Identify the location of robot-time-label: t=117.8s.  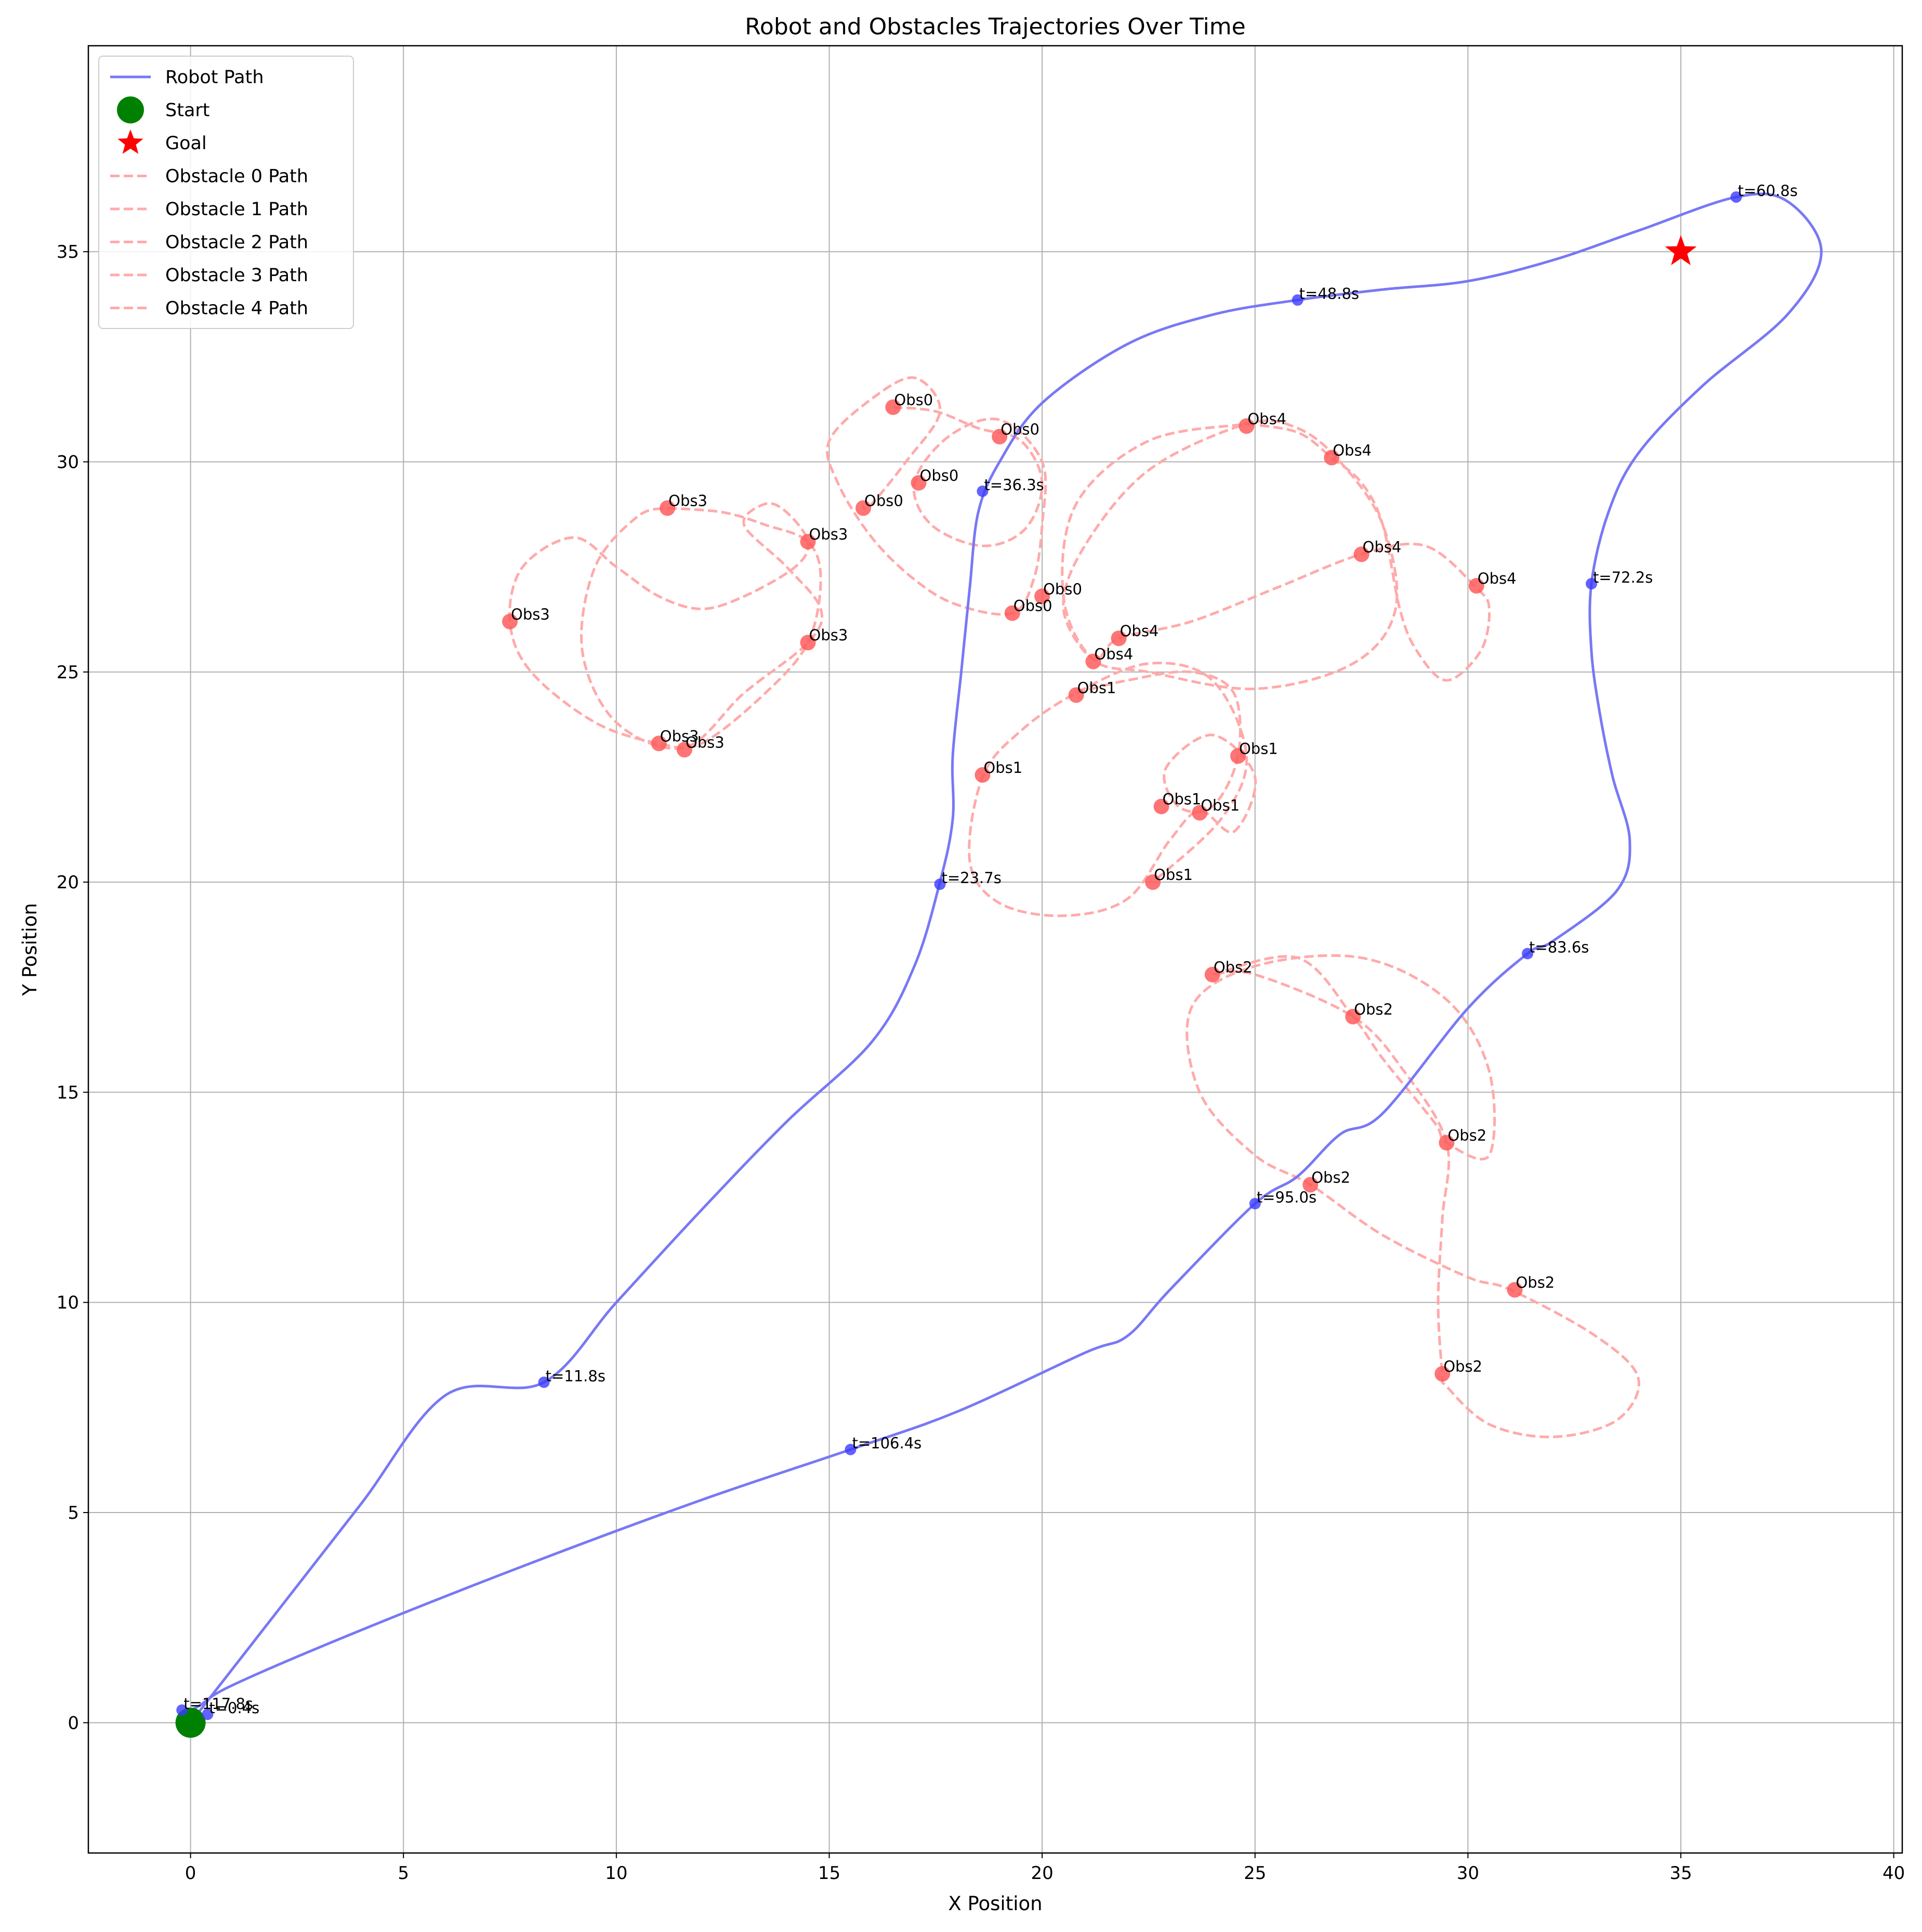
(218, 1704).